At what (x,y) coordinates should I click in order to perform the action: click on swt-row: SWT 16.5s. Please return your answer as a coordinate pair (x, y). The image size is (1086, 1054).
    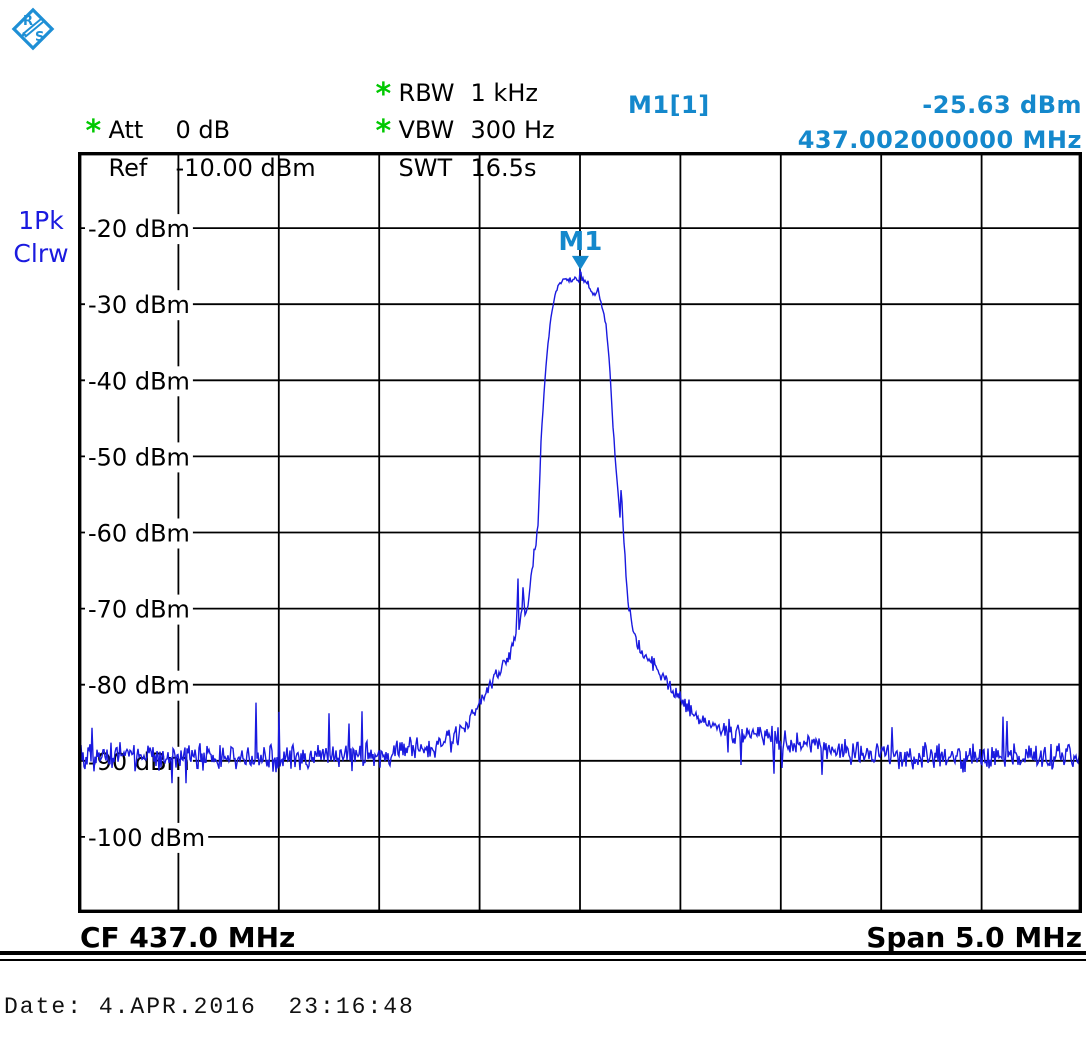
    Looking at the image, I should click on (441, 168).